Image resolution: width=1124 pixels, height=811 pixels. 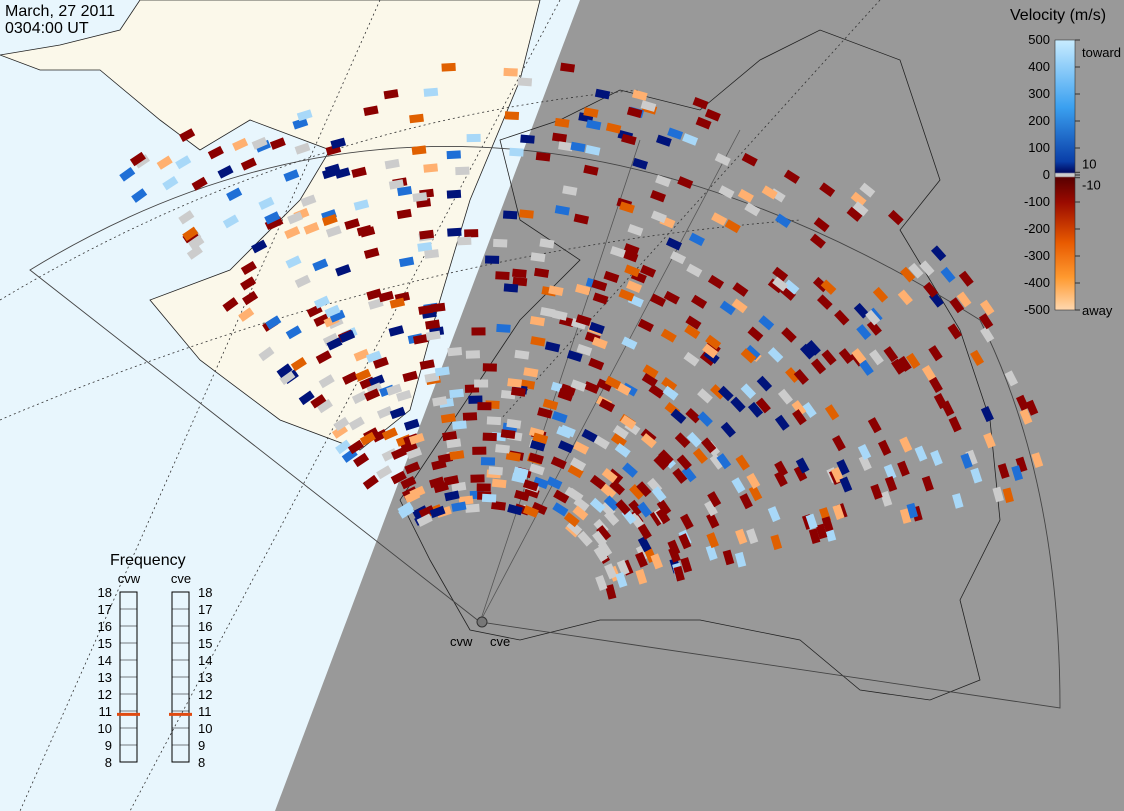 What do you see at coordinates (108, 762) in the screenshot?
I see `tick-label: 8` at bounding box center [108, 762].